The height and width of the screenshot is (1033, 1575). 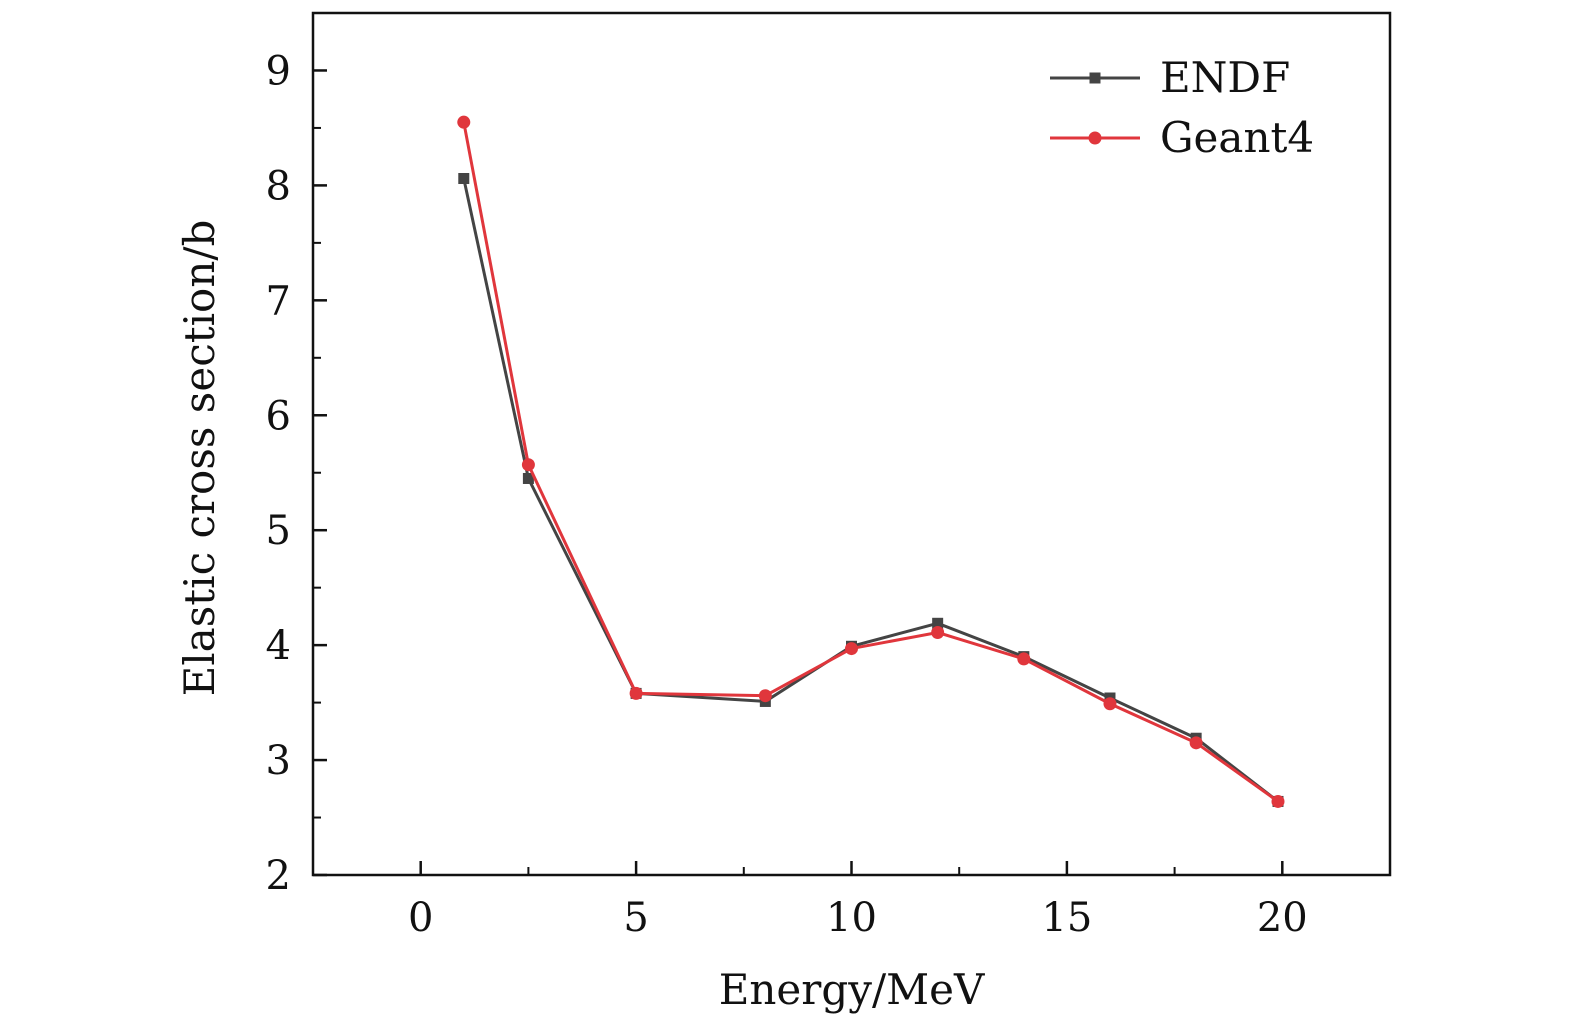 I want to click on y-tick-label: 2, so click(x=278, y=876).